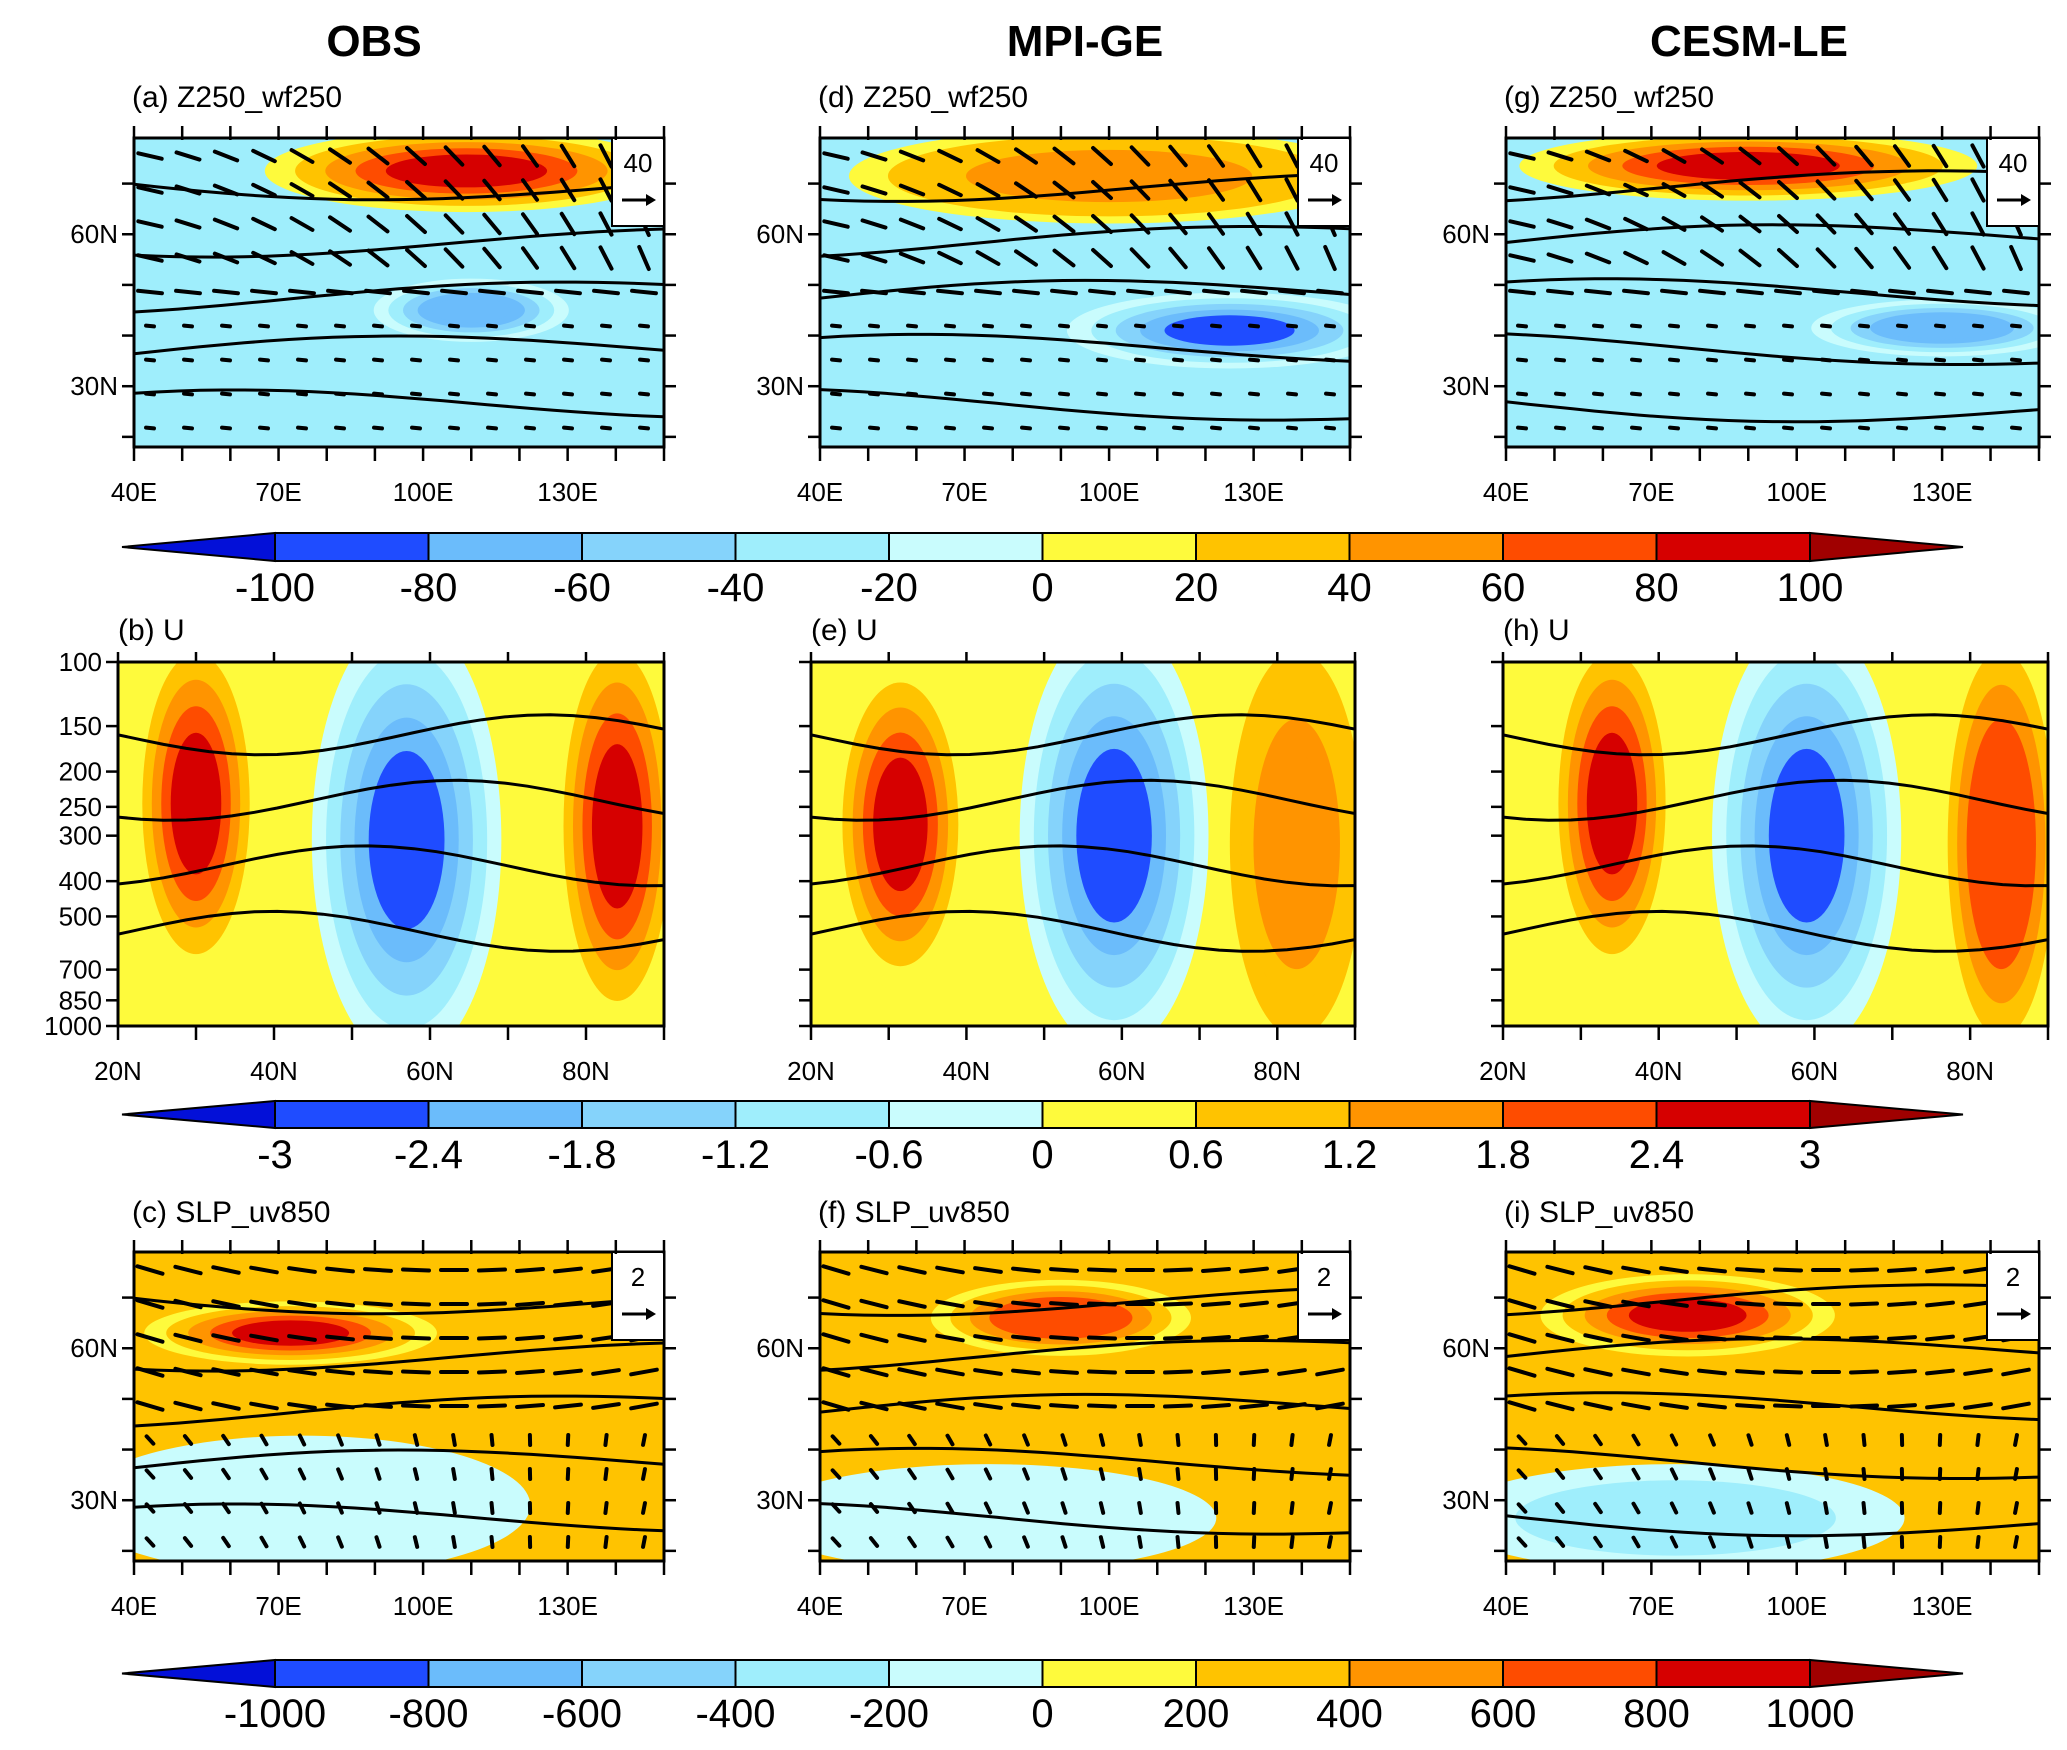 This screenshot has height=1750, width=2067. What do you see at coordinates (2013, 163) in the screenshot?
I see `reference-vector-label: 40` at bounding box center [2013, 163].